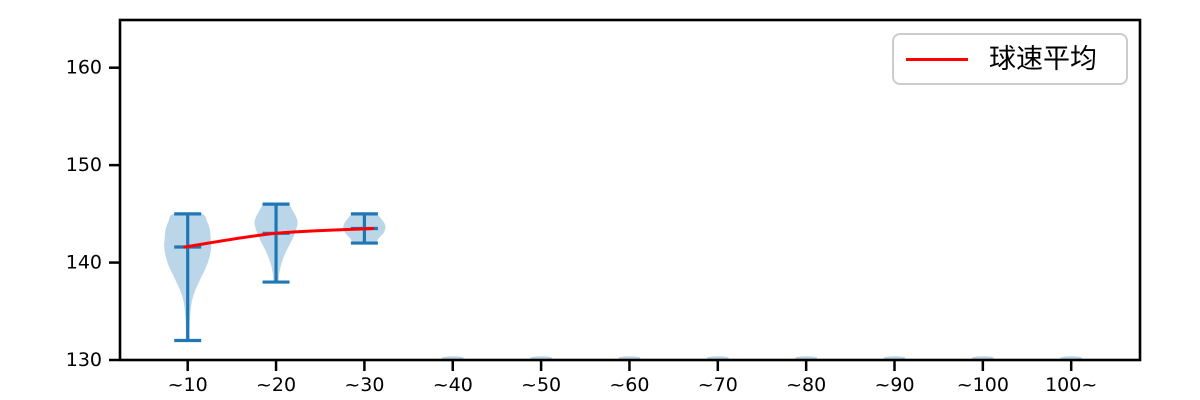 The width and height of the screenshot is (1200, 400). What do you see at coordinates (541, 385) in the screenshot?
I see `x-tick-label-~50: ~50` at bounding box center [541, 385].